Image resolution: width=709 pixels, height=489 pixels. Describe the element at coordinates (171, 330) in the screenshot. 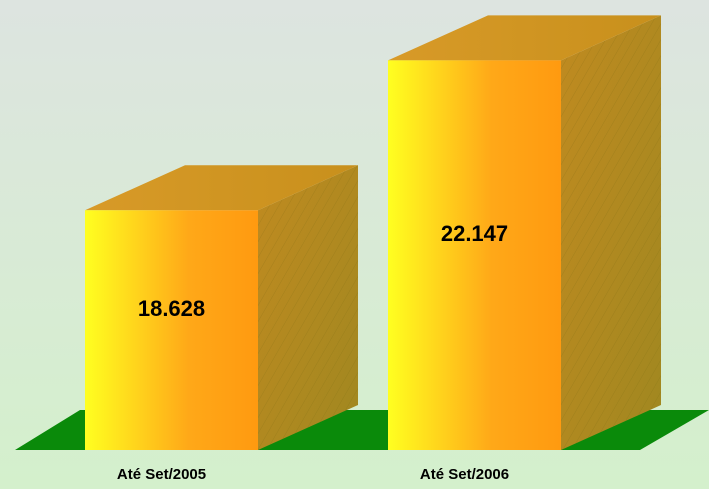

I see `bar` at that location.